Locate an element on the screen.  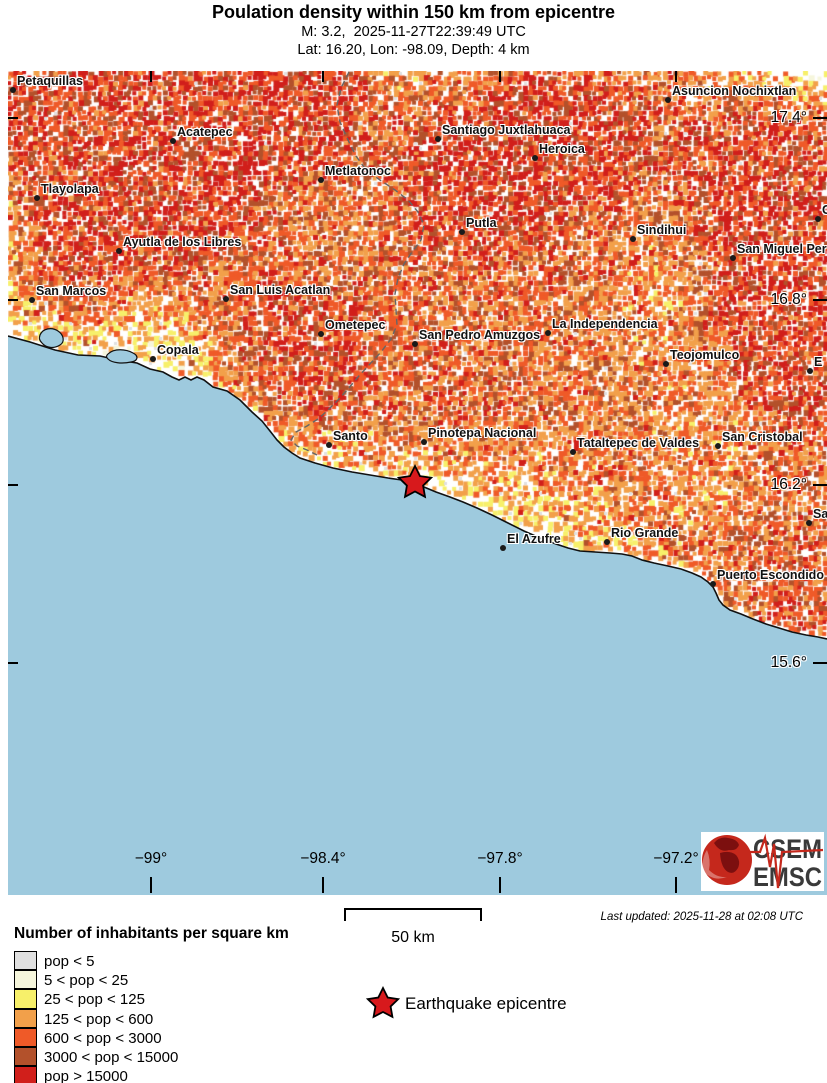
lat-label-15.6: 15.6° is located at coordinates (788, 662).